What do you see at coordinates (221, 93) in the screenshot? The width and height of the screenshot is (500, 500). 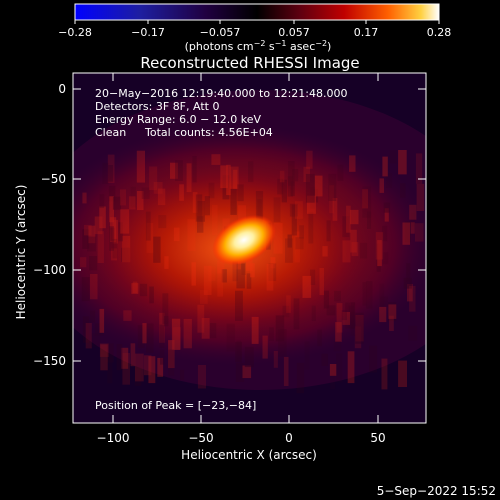 I see `time-range-label: 20−May−2016 12:19:40.000 to 12:21:48.000` at bounding box center [221, 93].